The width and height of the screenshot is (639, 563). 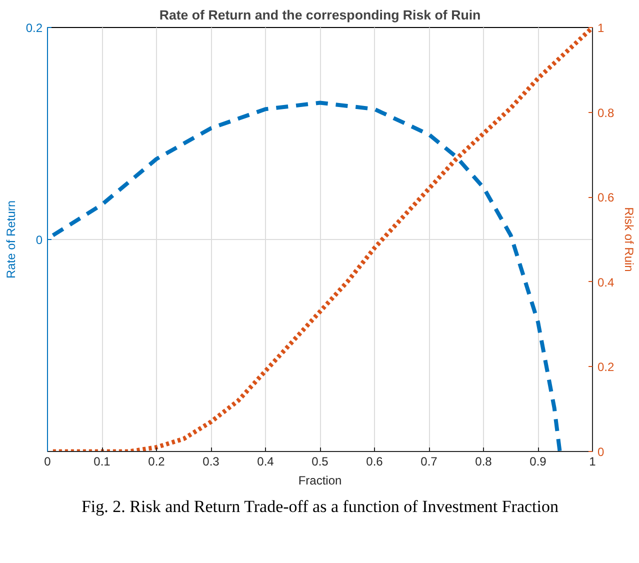 What do you see at coordinates (102, 461) in the screenshot?
I see `x-tick-label: 0.1` at bounding box center [102, 461].